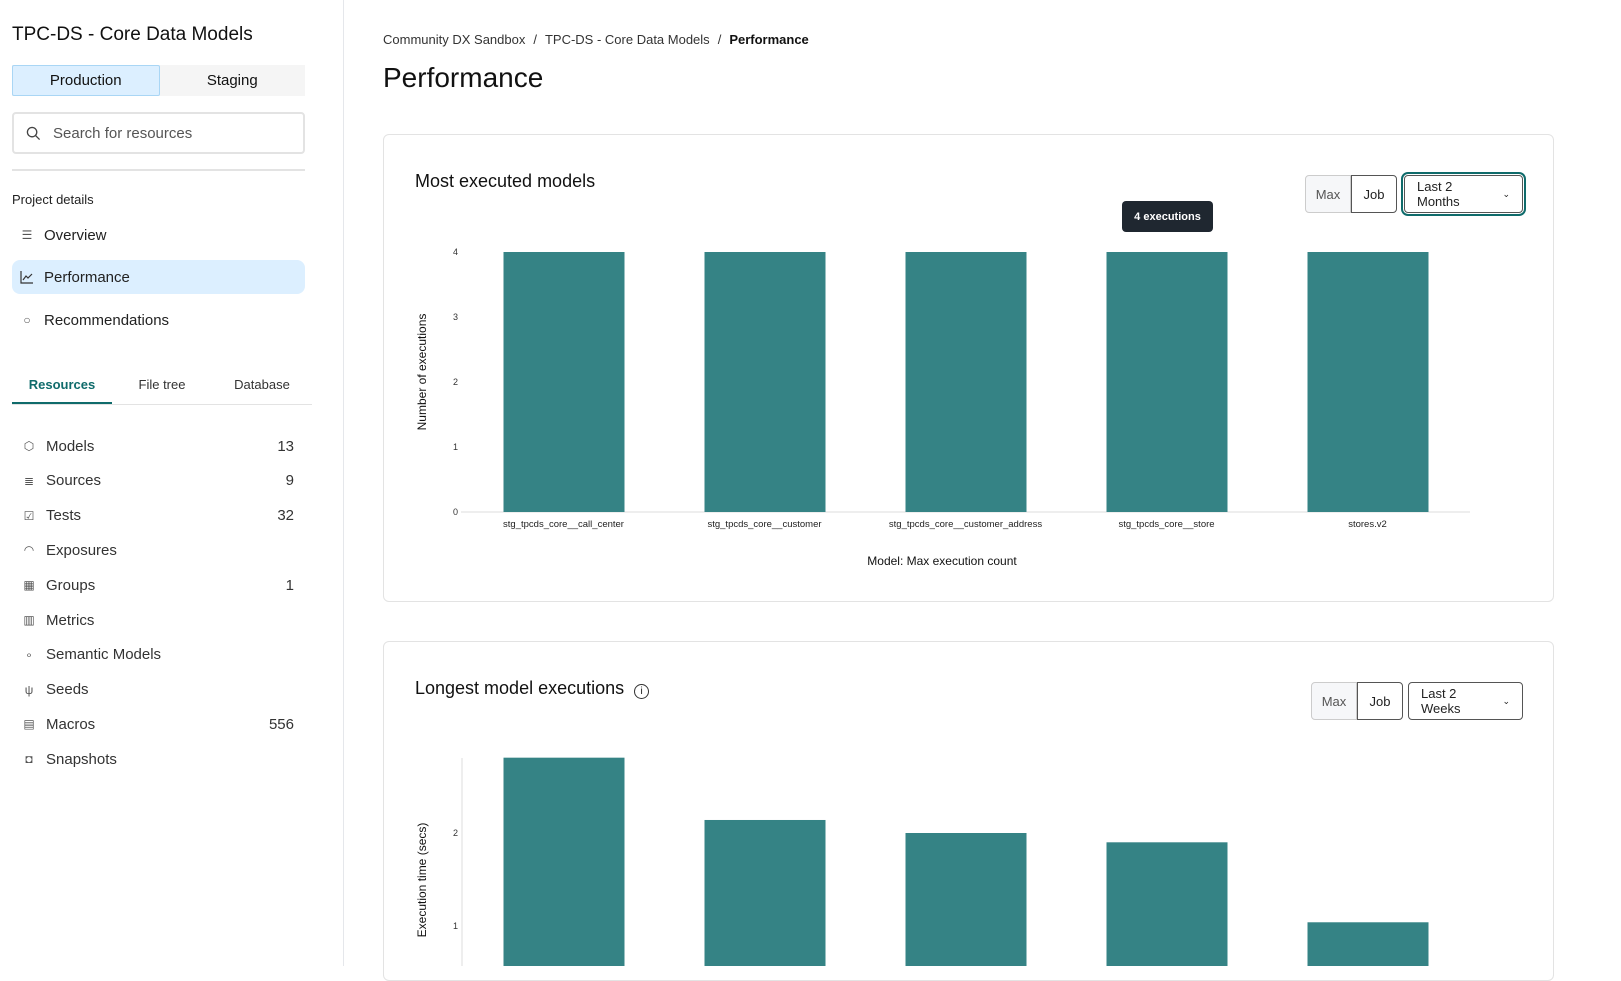  What do you see at coordinates (29, 446) in the screenshot?
I see `cube-icon: ⬡` at bounding box center [29, 446].